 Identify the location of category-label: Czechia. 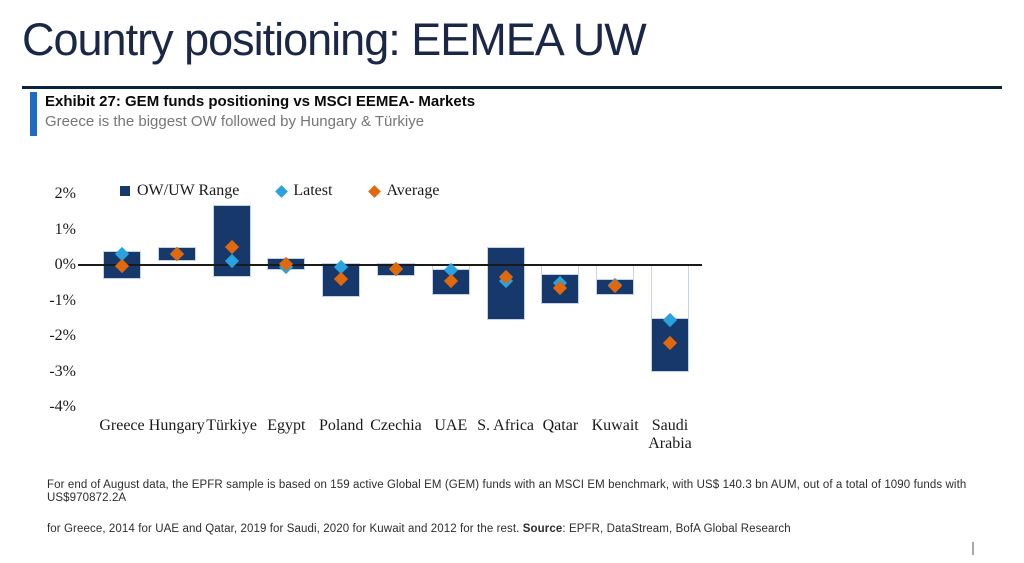
(396, 425).